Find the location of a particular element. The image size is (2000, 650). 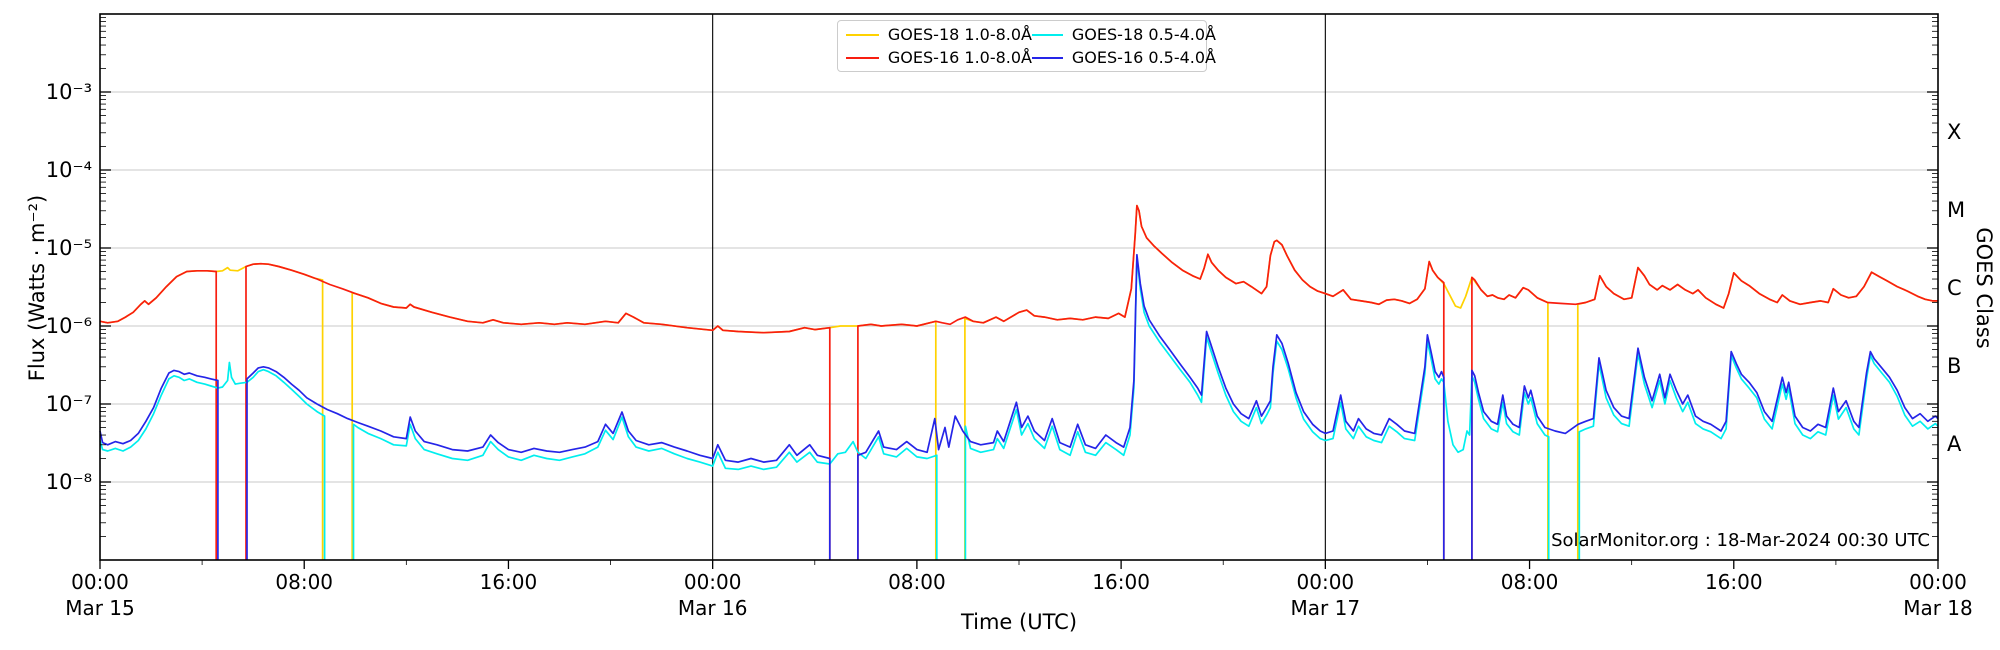

legend-entry-goes18-long: GOES-18 1.0-8.0Å is located at coordinates (939, 34).